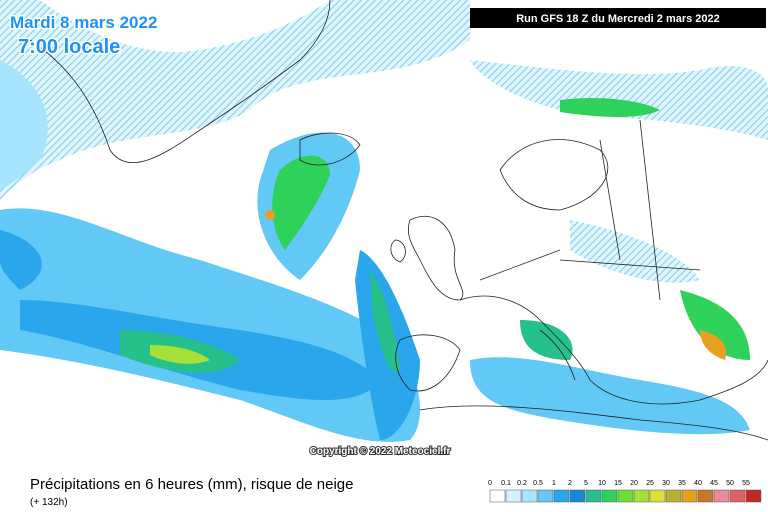 This screenshot has width=768, height=512. Describe the element at coordinates (634, 483) in the screenshot. I see `legend-label: 20` at that location.